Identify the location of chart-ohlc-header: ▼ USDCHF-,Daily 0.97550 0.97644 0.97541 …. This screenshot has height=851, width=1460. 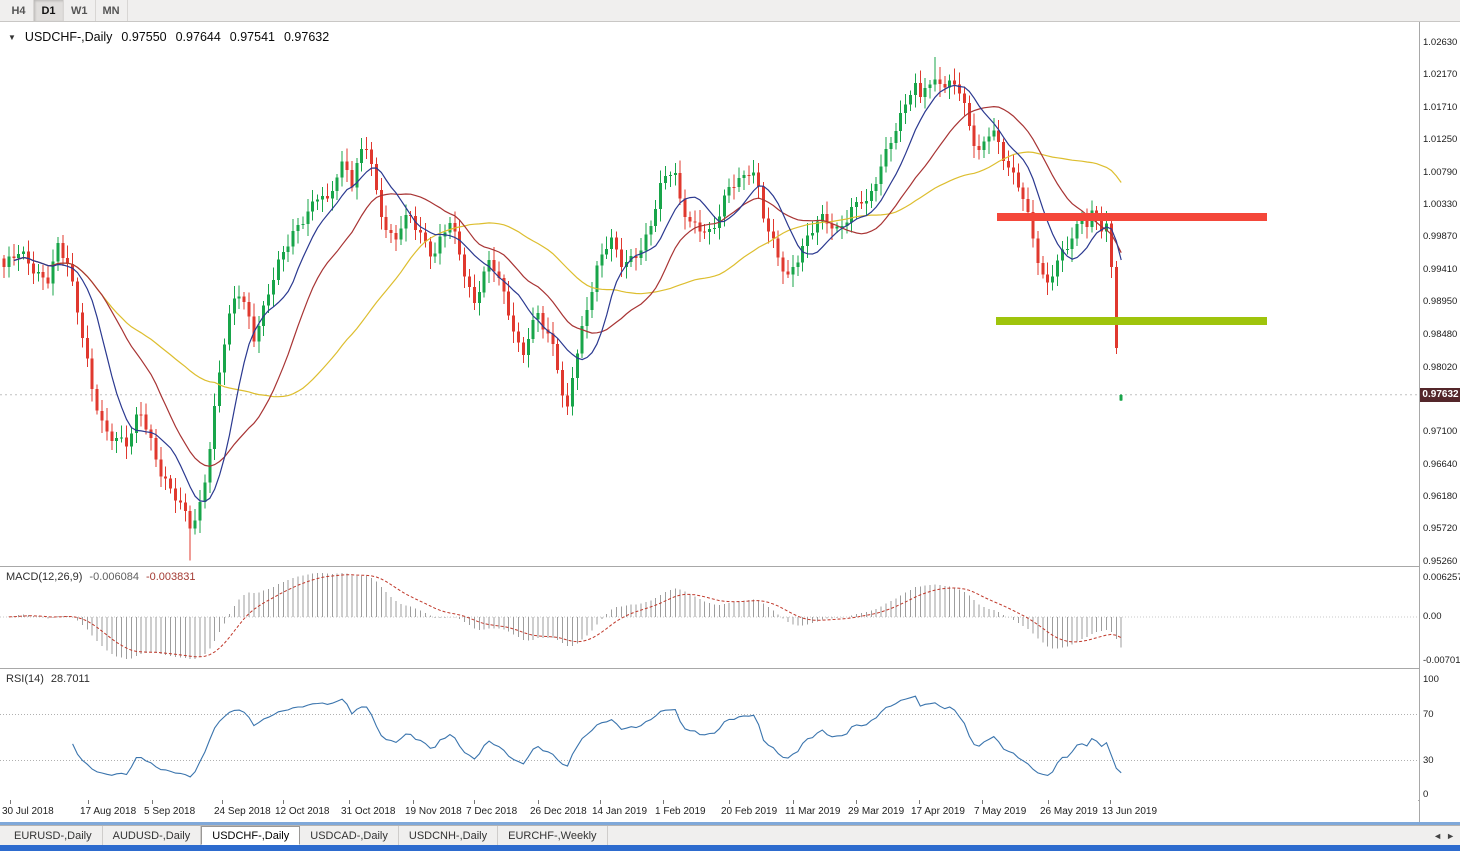
(168, 37).